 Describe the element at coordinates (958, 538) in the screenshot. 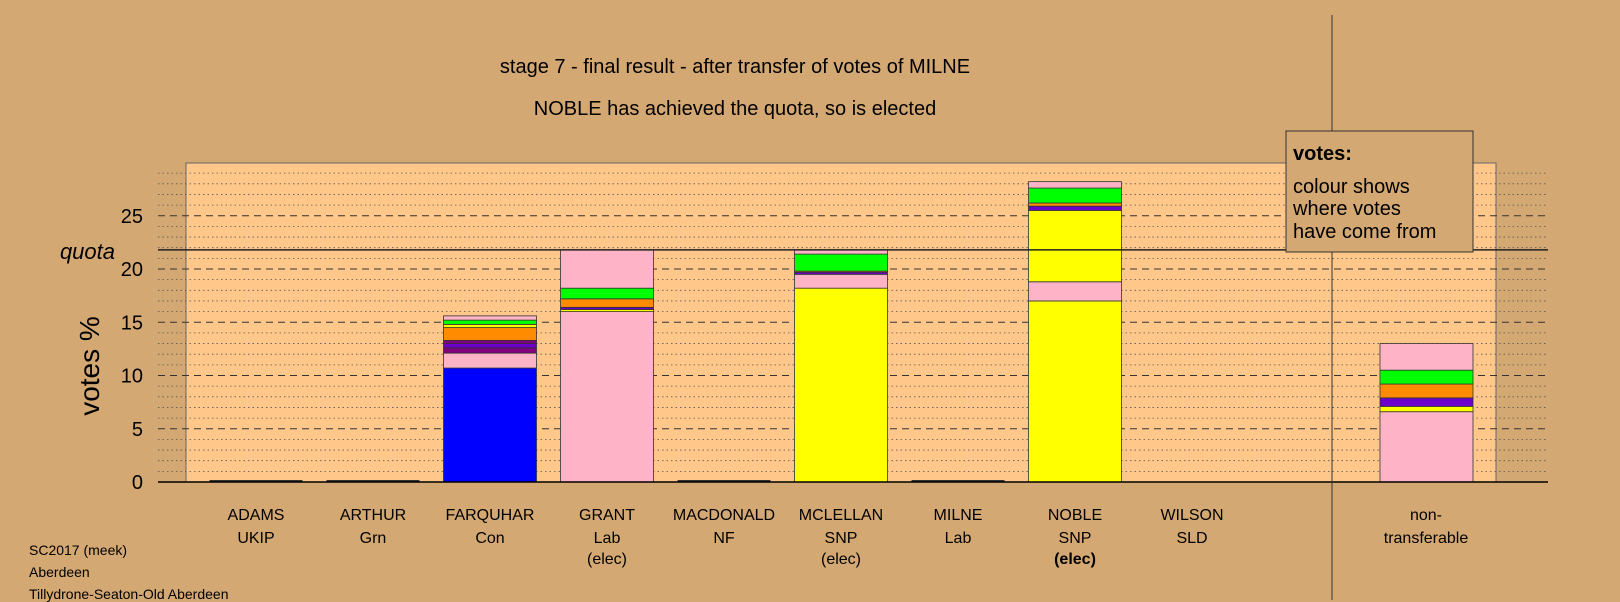

I see `candidate-party-milne: Lab` at that location.